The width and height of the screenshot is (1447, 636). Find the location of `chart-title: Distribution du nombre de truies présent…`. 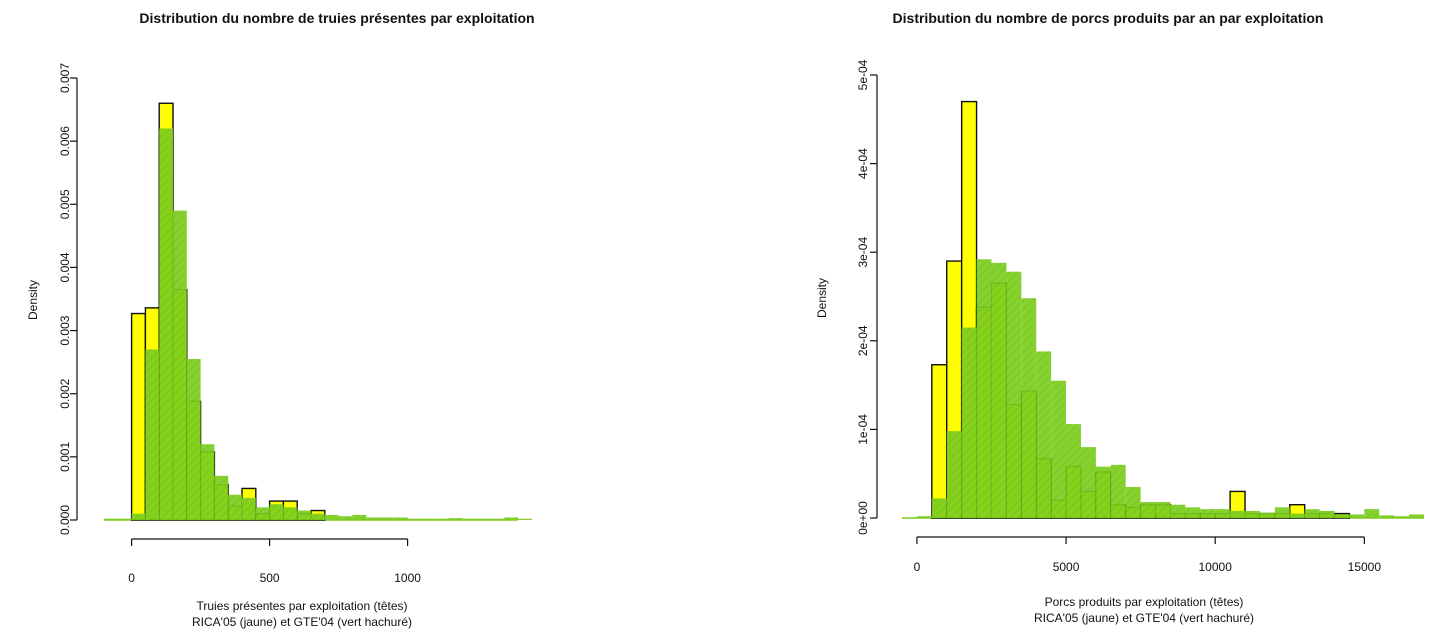

chart-title: Distribution du nombre de truies présent… is located at coordinates (336, 18).